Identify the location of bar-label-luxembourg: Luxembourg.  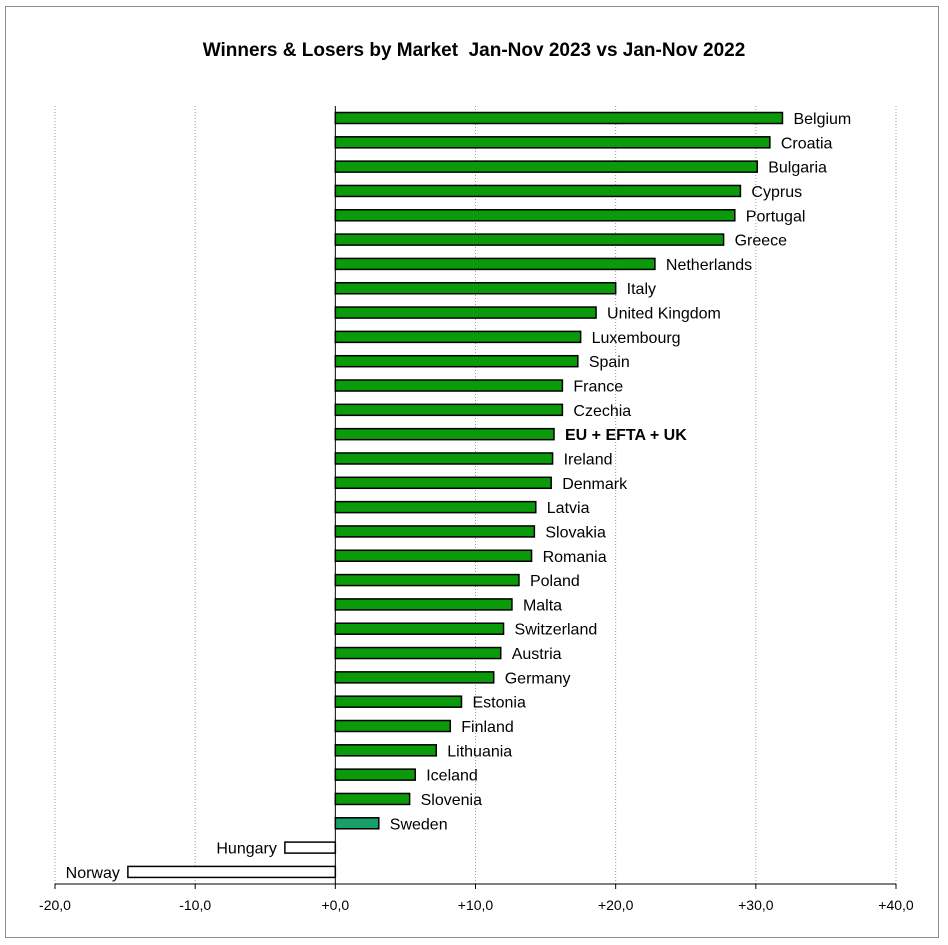
(636, 338).